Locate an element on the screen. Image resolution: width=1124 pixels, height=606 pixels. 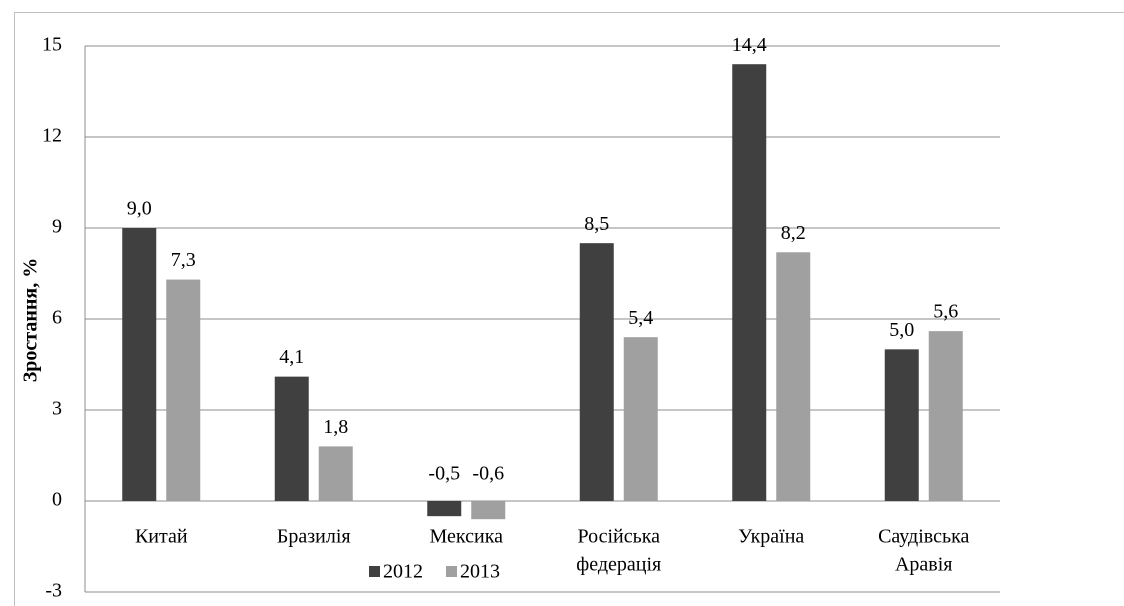
x-tick-label: Китай is located at coordinates (161, 537).